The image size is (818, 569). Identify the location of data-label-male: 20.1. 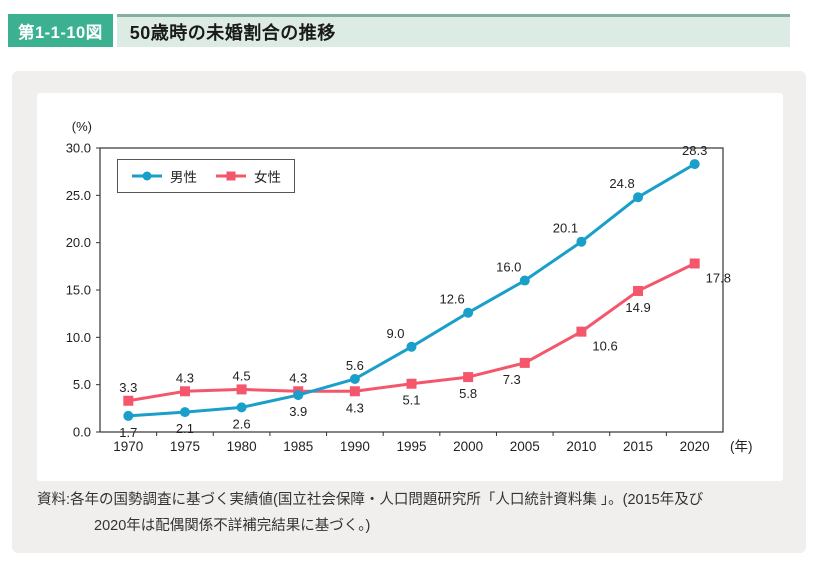
(565, 228).